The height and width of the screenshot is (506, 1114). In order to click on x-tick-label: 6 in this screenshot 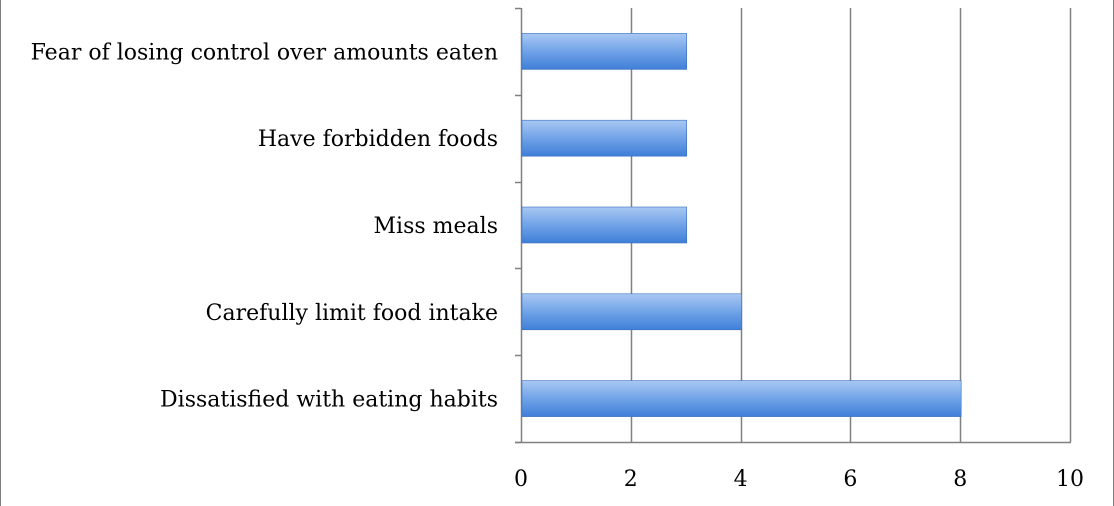, I will do `click(850, 479)`.